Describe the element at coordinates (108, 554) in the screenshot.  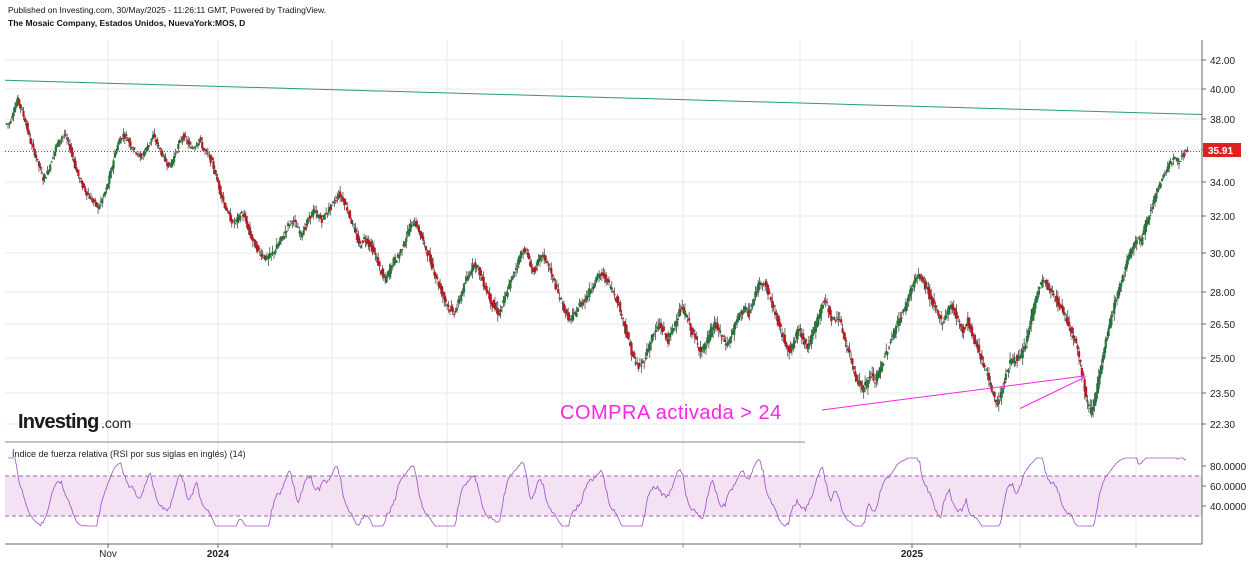
I see `time-tick-label: Nov` at that location.